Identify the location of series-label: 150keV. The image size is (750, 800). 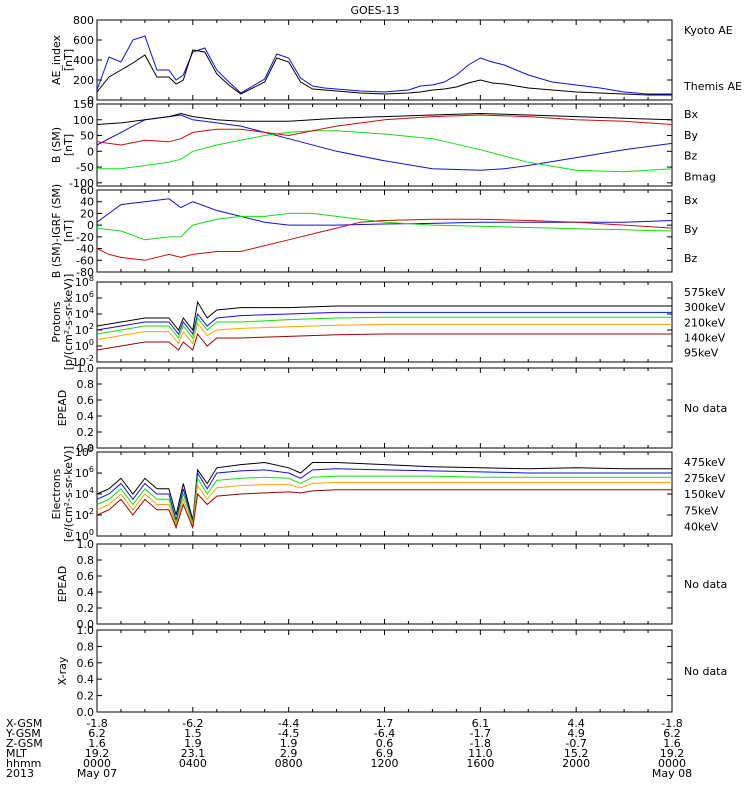
(705, 494).